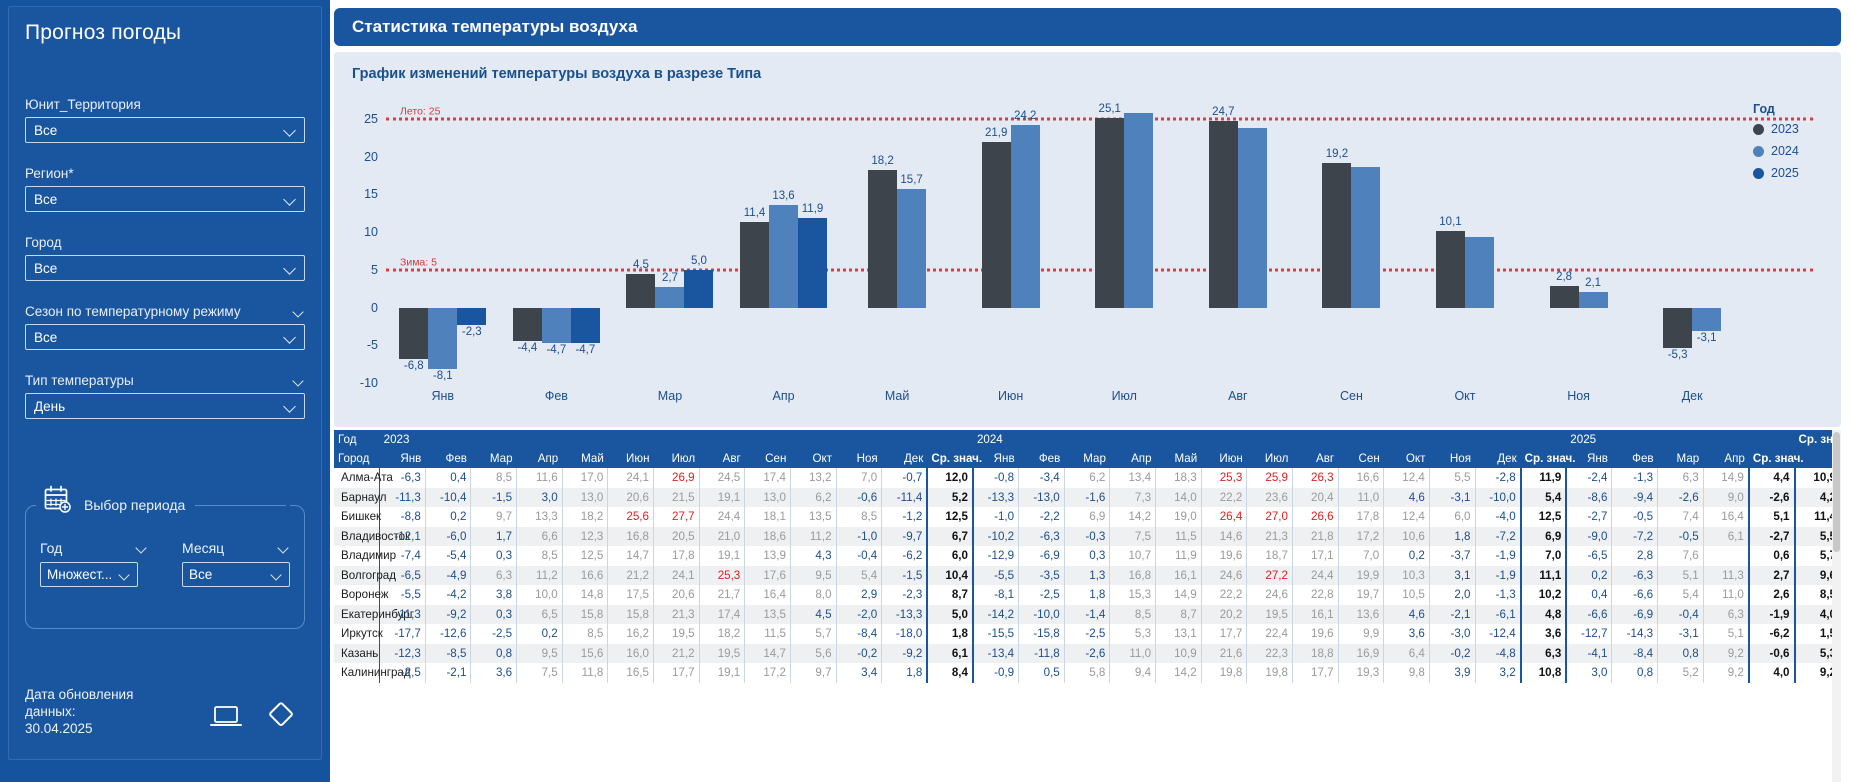 This screenshot has width=1851, height=782. What do you see at coordinates (165, 130) in the screenshot?
I see `filter-select-unit-territory: Все` at bounding box center [165, 130].